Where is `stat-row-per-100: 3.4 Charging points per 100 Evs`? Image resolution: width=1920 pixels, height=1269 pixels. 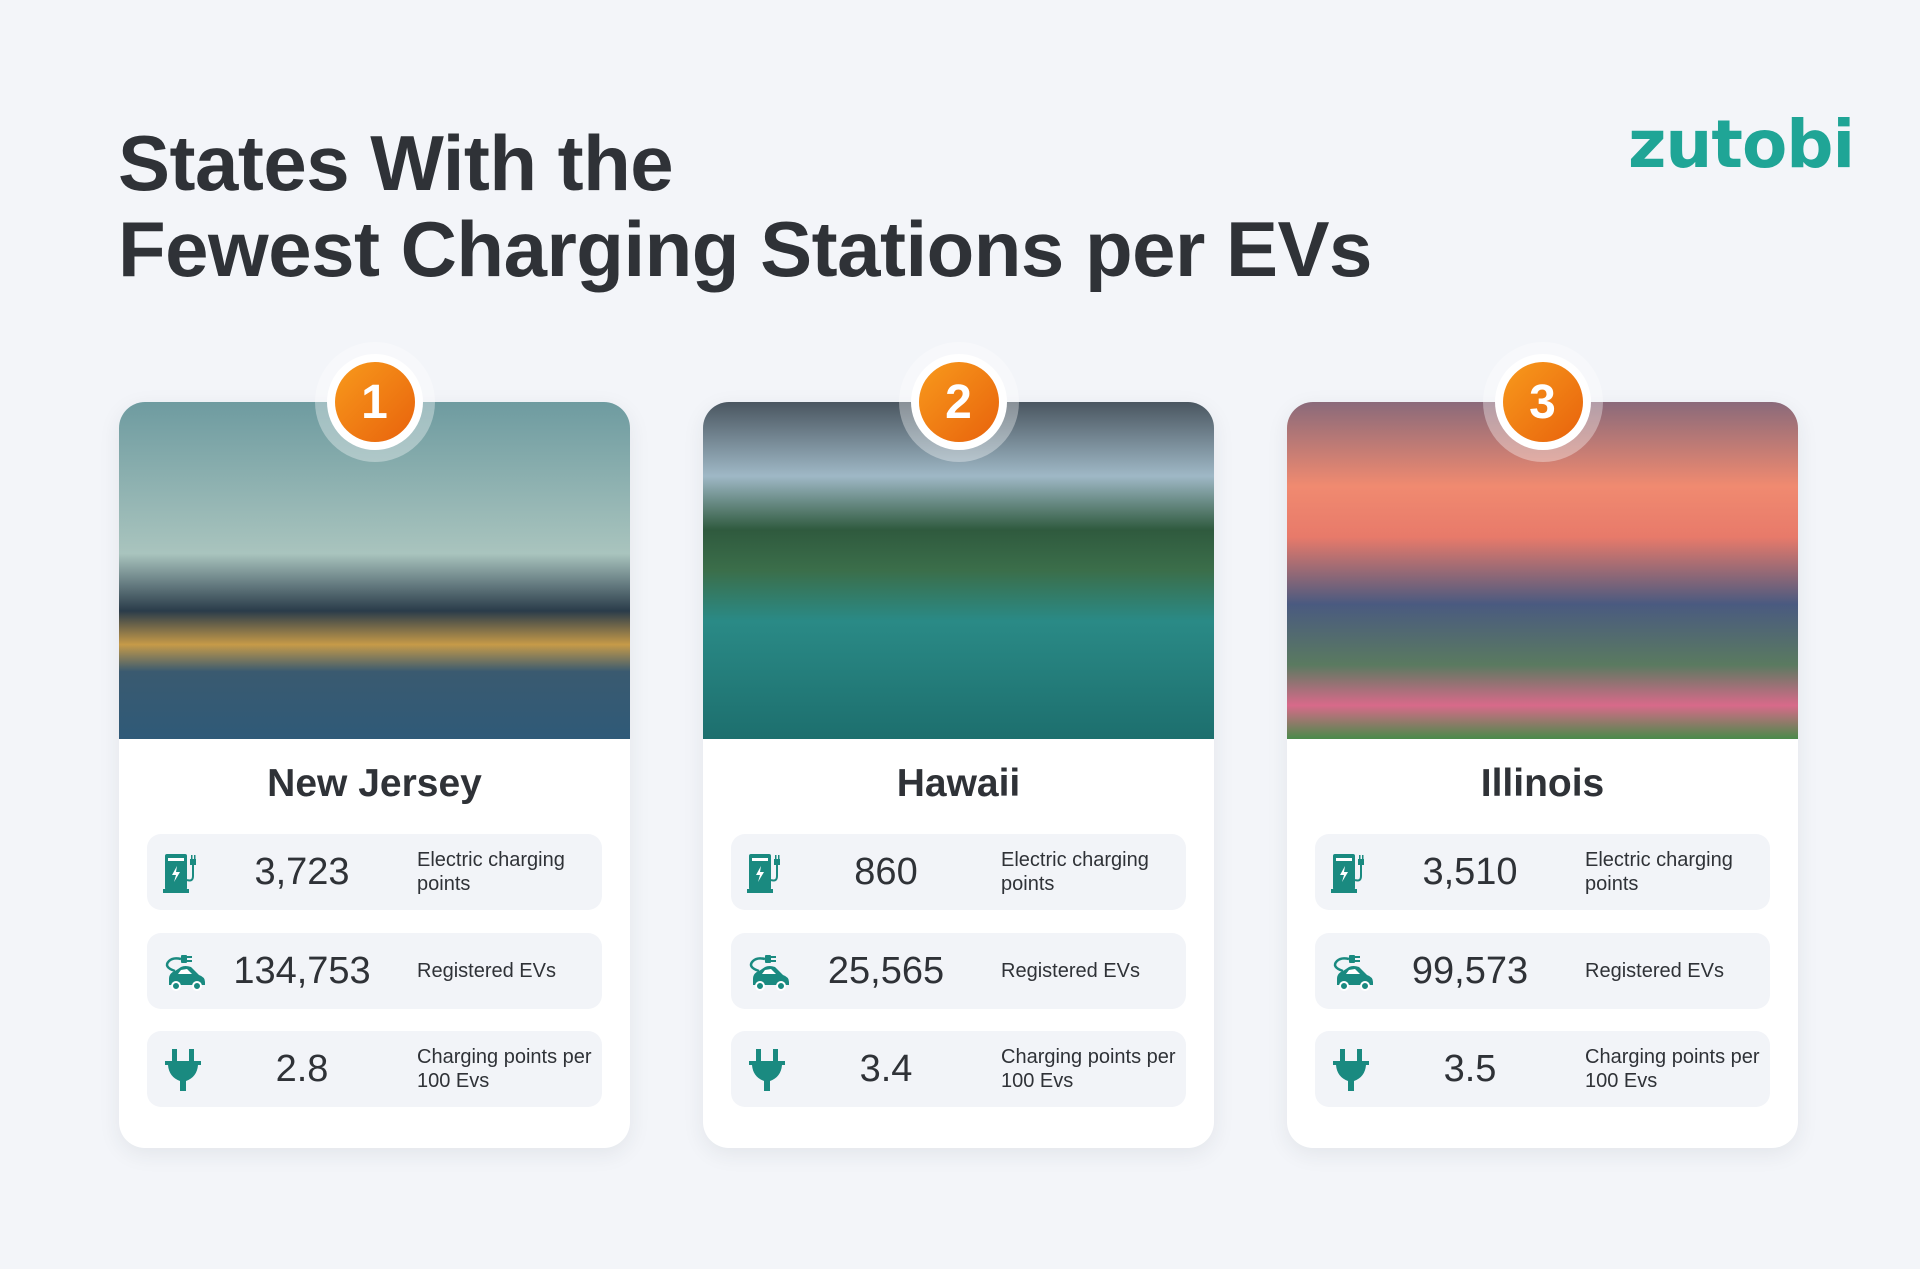
stat-row-per-100: 3.4 Charging points per 100 Evs is located at coordinates (958, 1069).